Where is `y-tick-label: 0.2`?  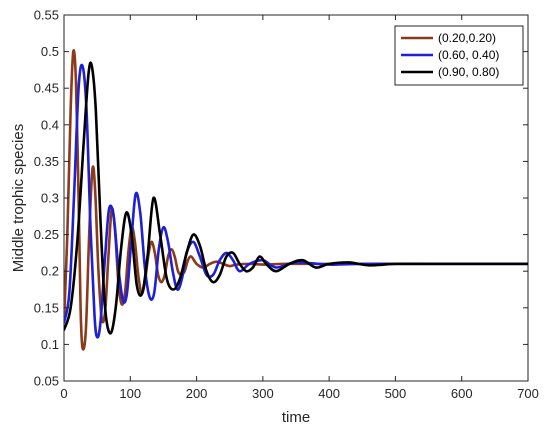 y-tick-label: 0.2 is located at coordinates (50, 271).